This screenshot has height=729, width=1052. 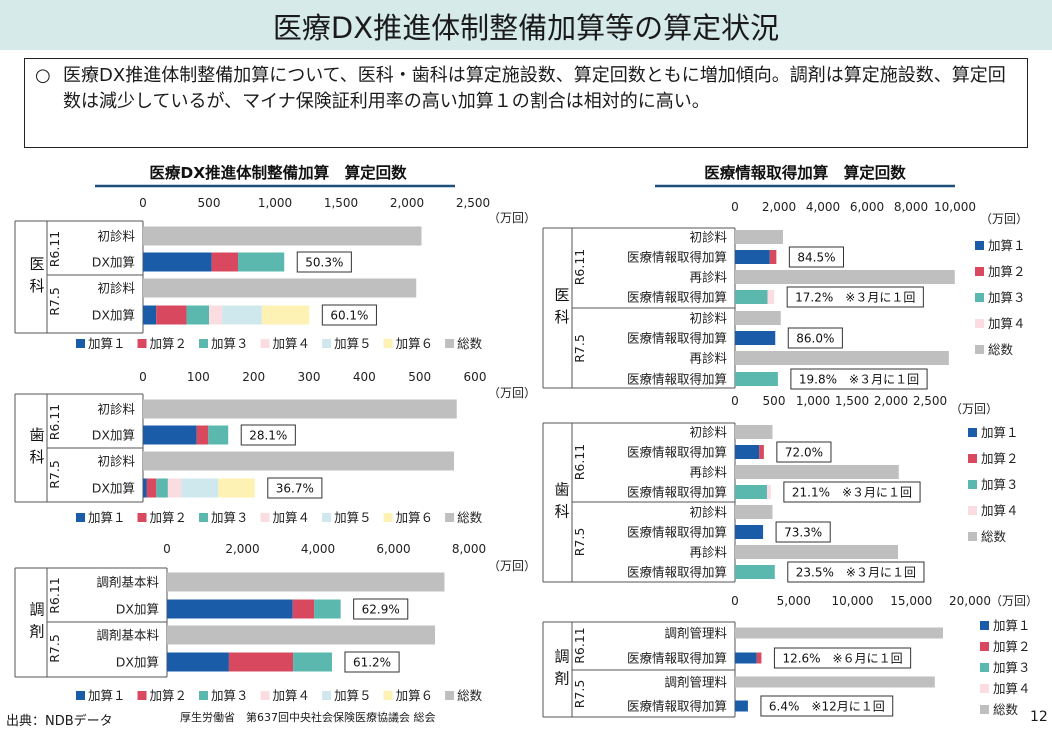 I want to click on section-label: 医, so click(x=36, y=264).